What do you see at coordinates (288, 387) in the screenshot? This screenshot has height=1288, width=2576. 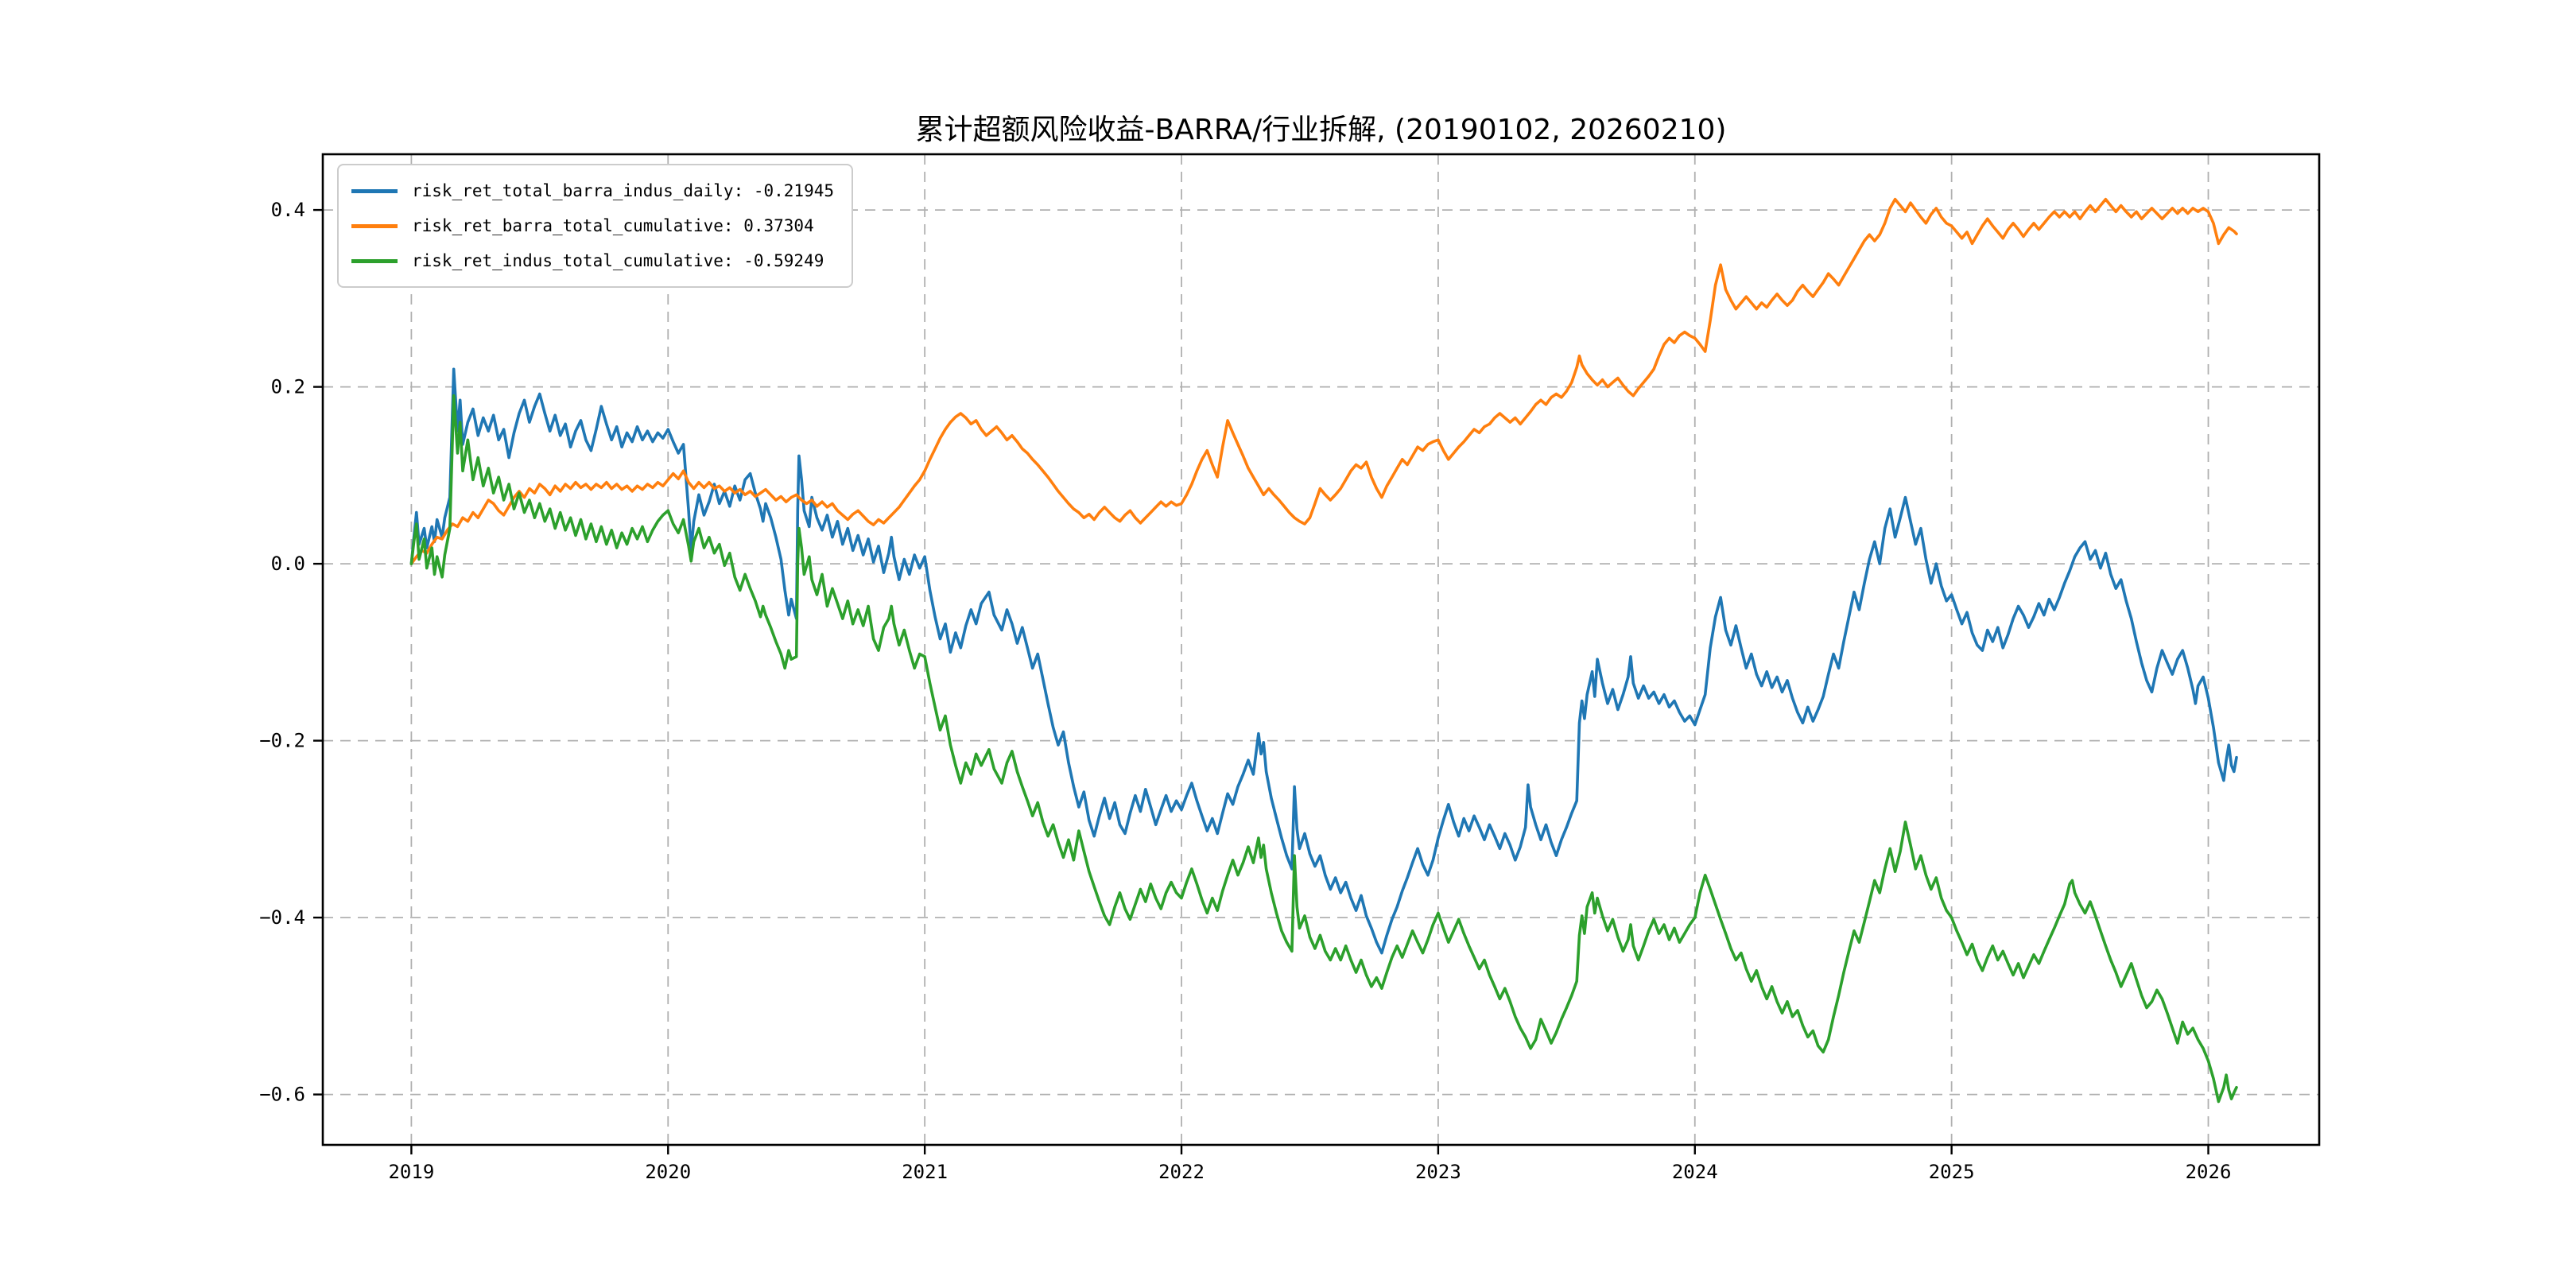 I see `y-tick-label: 0.2` at bounding box center [288, 387].